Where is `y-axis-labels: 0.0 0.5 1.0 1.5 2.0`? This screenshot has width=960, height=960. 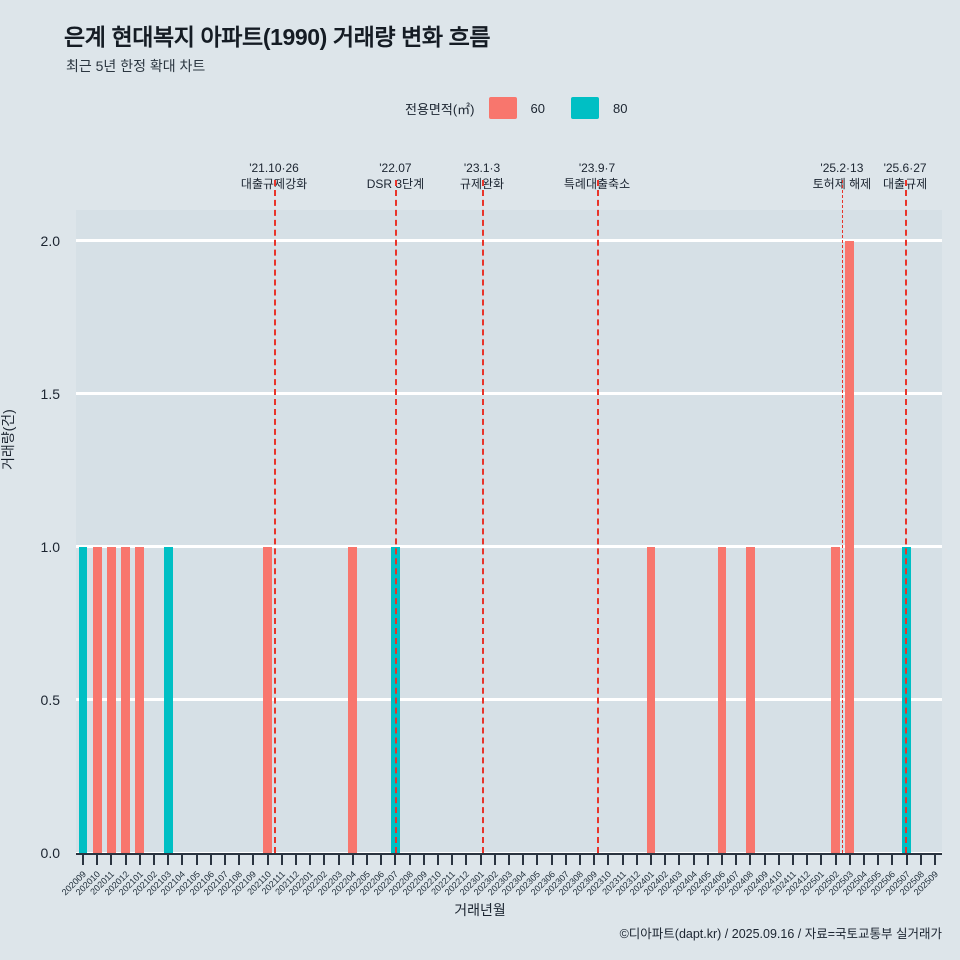
y-axis-labels: 0.0 0.5 1.0 1.5 2.0 is located at coordinates (37, 535).